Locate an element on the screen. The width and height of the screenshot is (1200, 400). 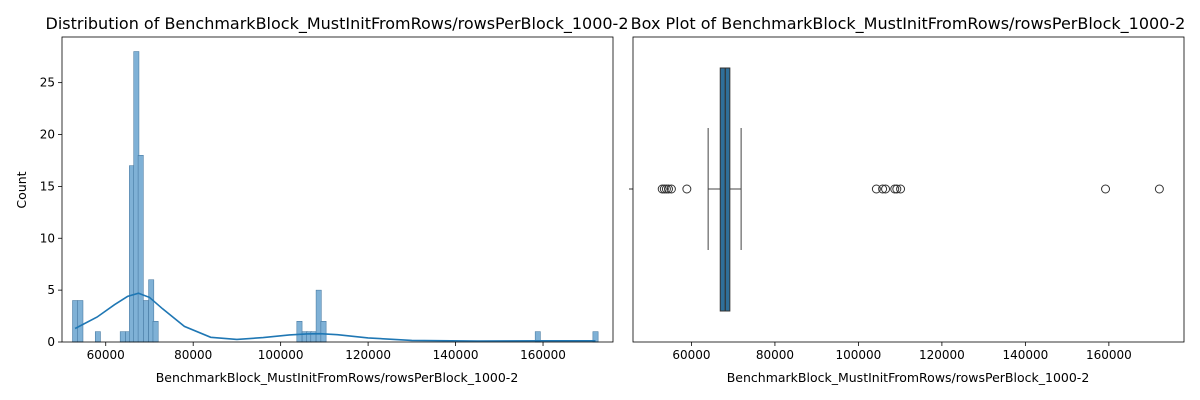
kde-curve is located at coordinates (335, 317).